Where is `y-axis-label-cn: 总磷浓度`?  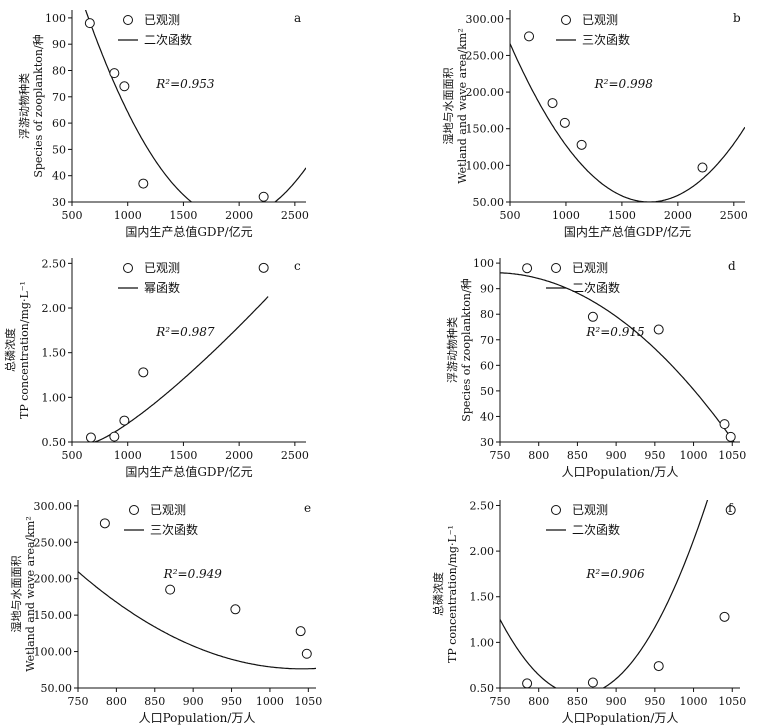
y-axis-label-cn: 总磷浓度 is located at coordinates (10, 350).